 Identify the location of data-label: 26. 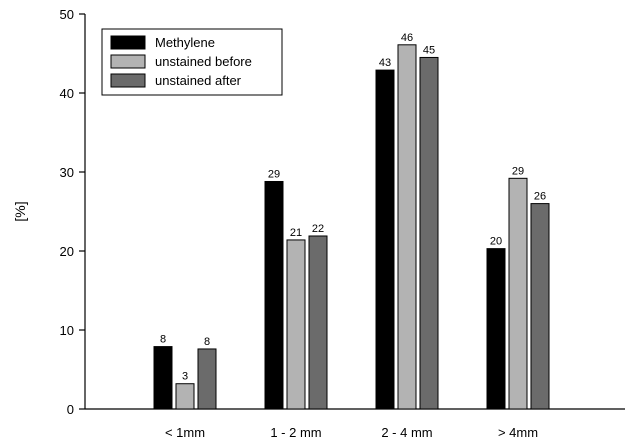
(540, 197).